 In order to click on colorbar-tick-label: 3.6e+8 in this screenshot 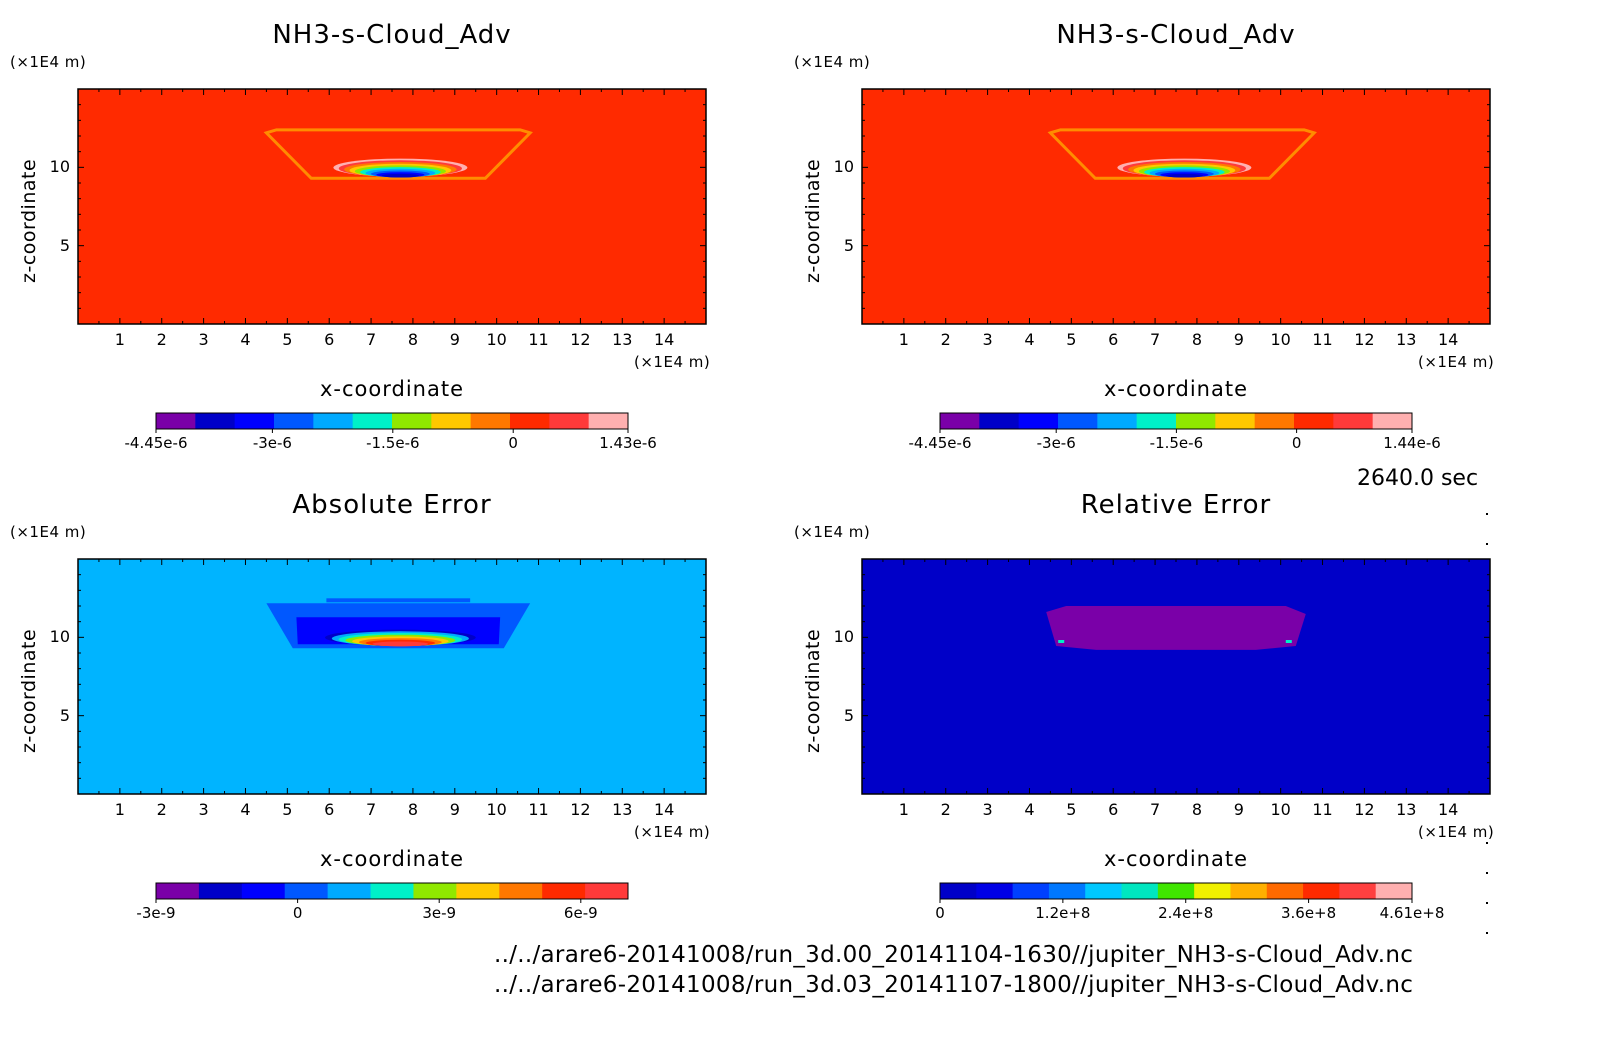, I will do `click(1308, 913)`.